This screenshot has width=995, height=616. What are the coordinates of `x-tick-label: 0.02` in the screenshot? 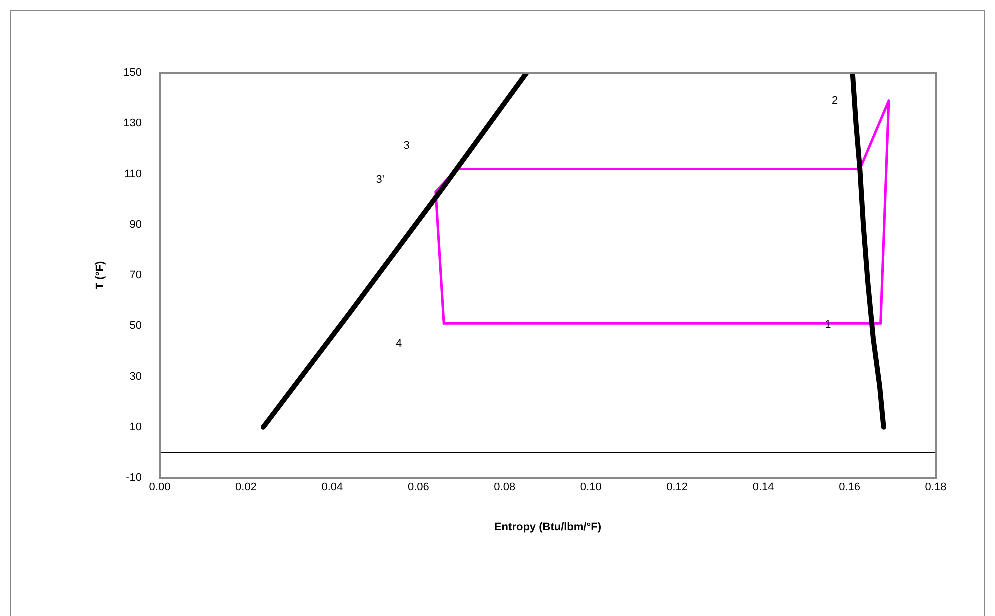 It's located at (246, 488).